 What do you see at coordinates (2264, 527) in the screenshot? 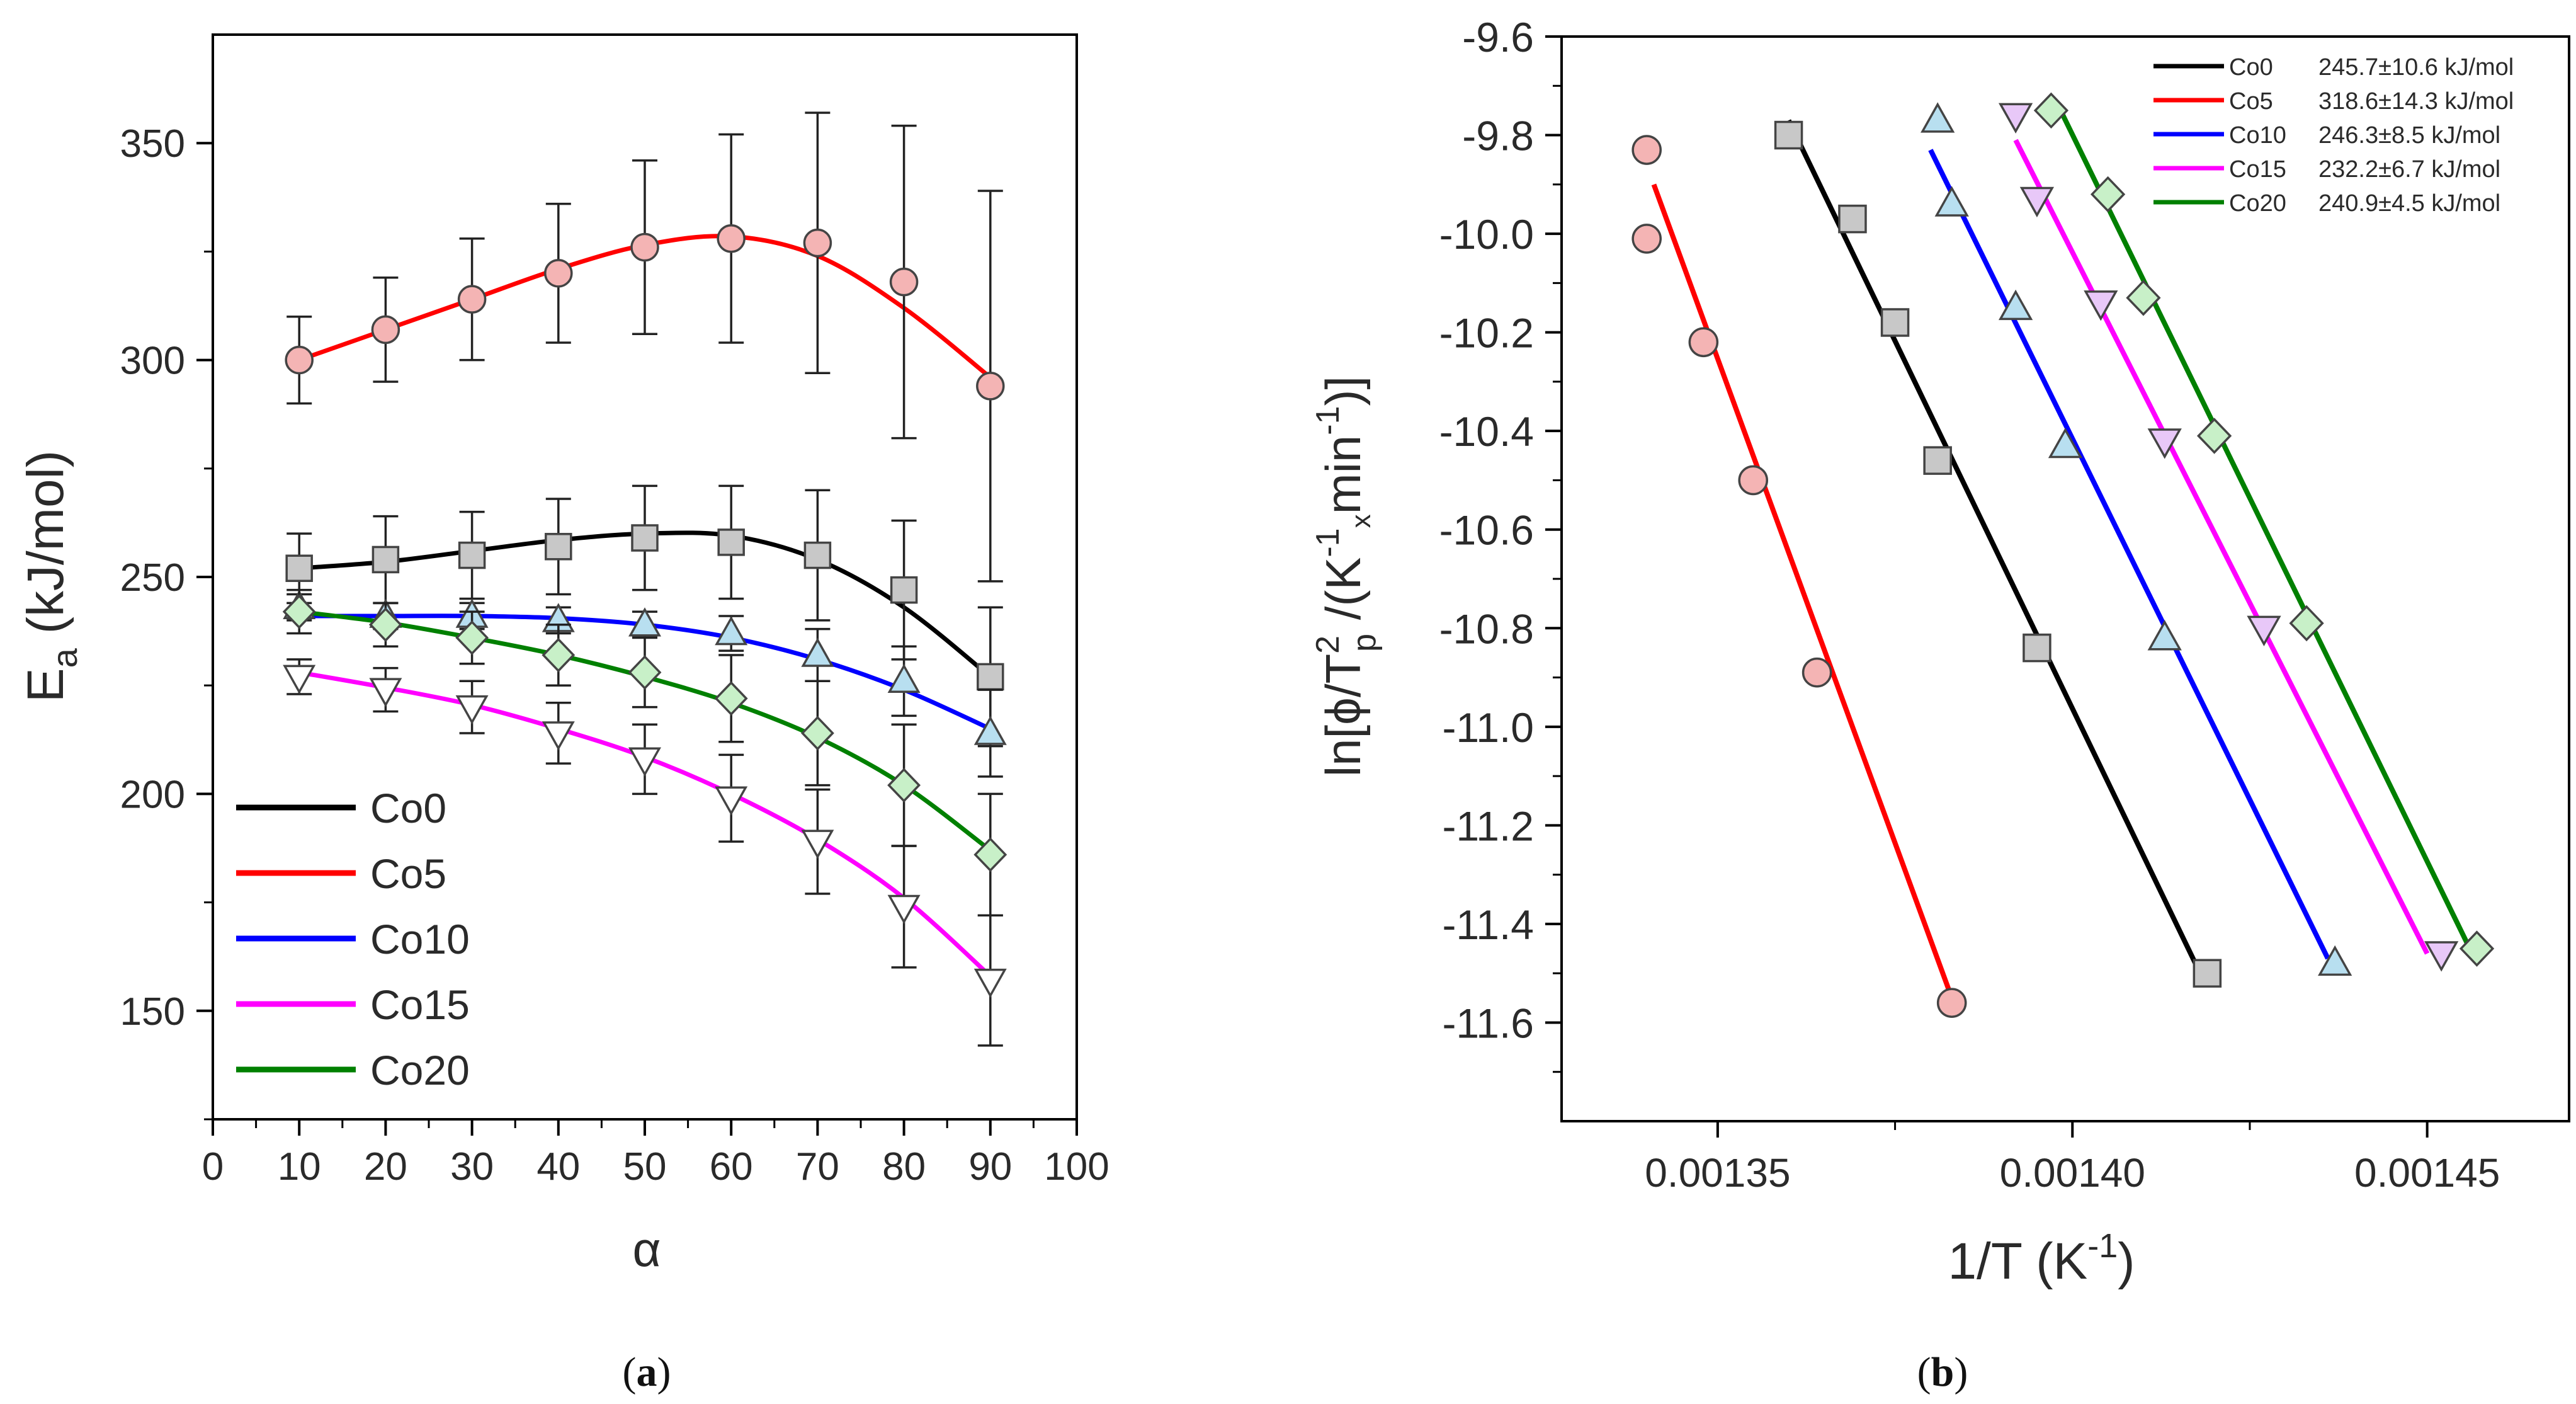
I see `fit-line-co20` at bounding box center [2264, 527].